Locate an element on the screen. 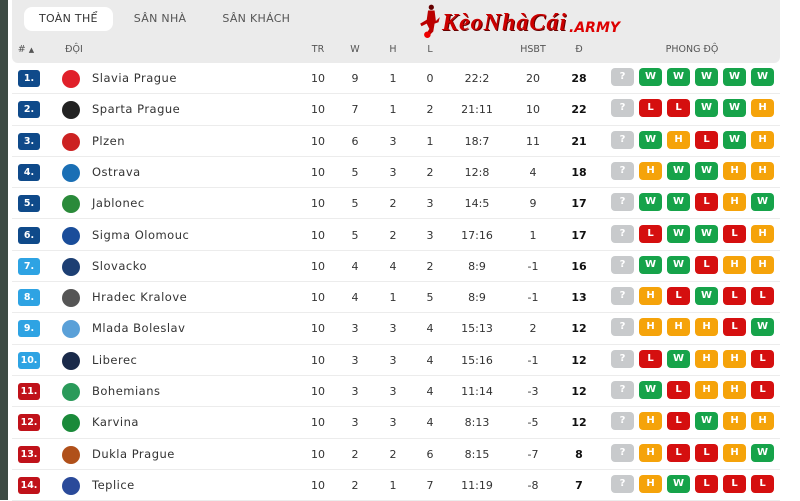  col-rank-header: # ▲ is located at coordinates (26, 49).